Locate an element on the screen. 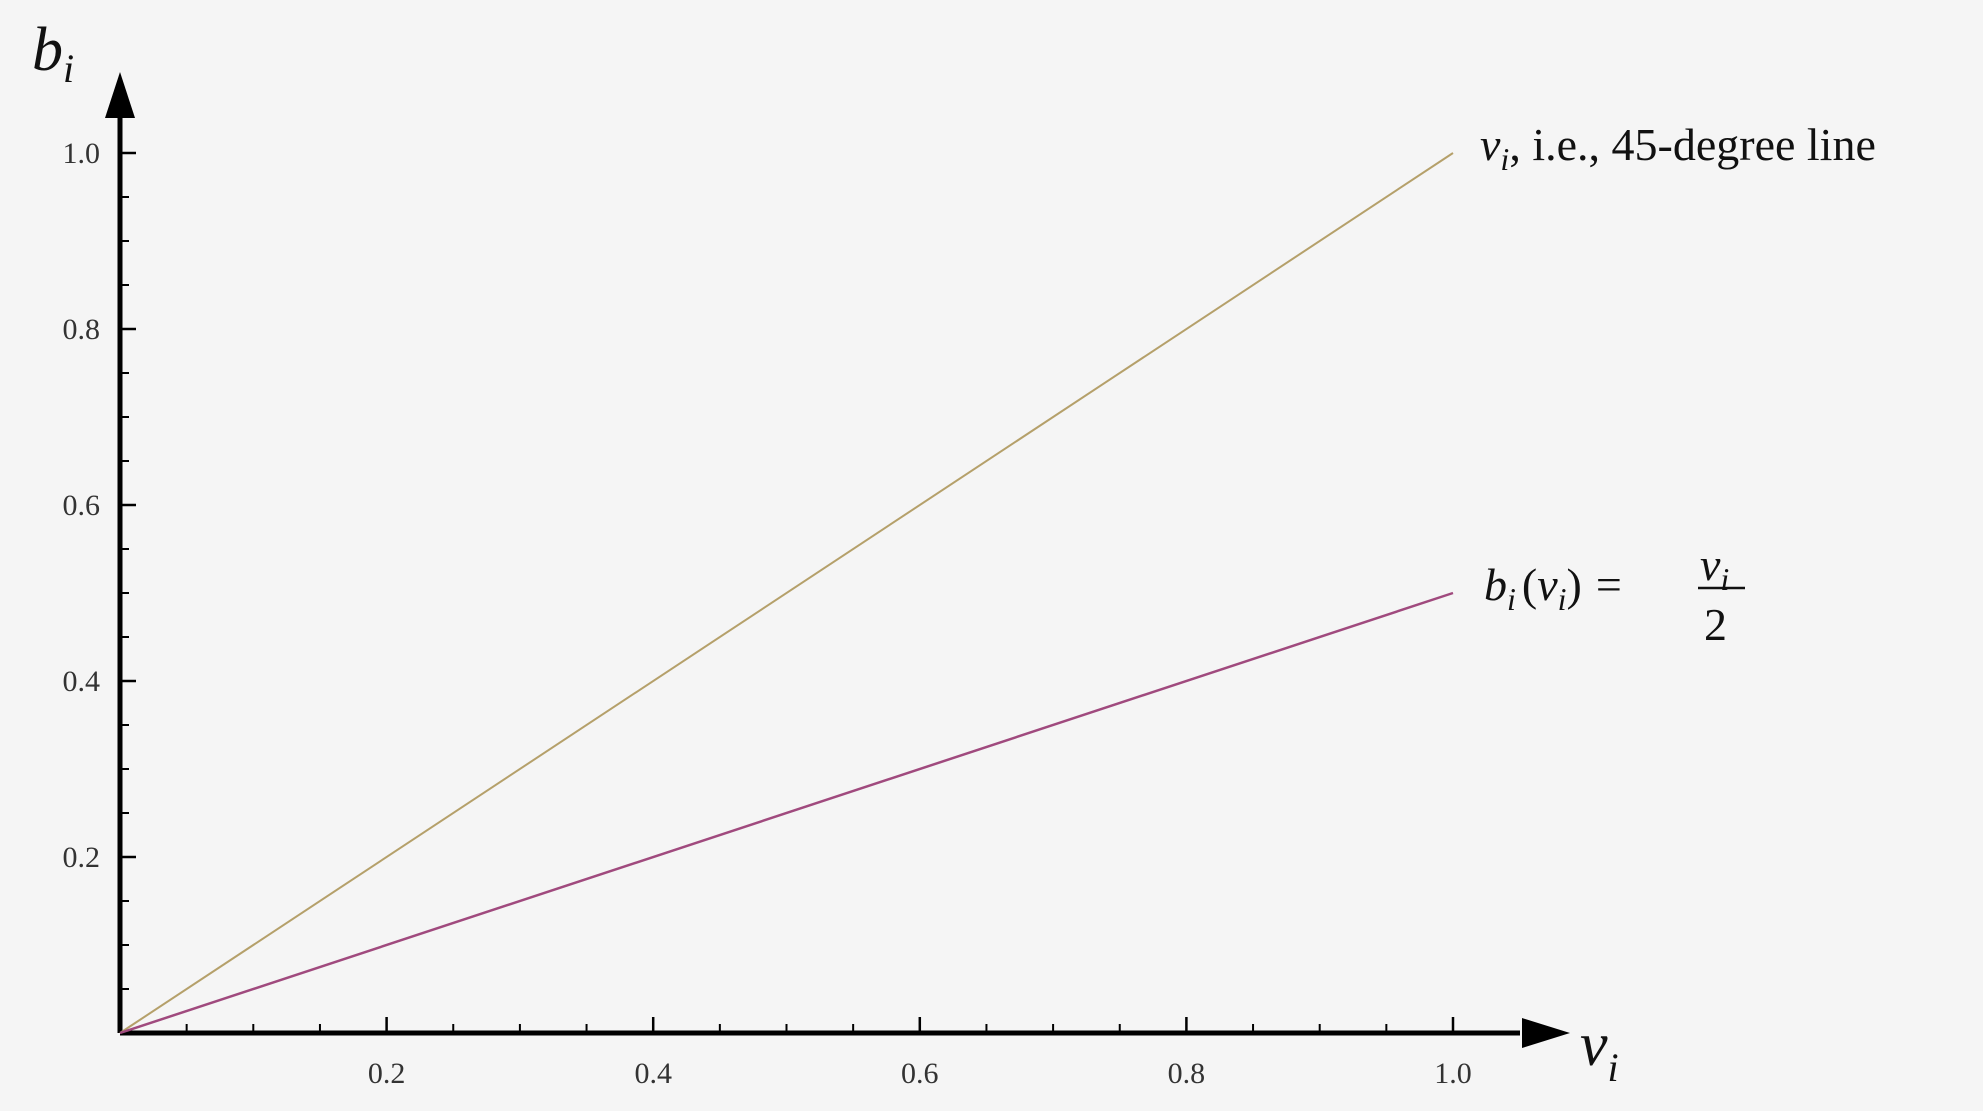 The height and width of the screenshot is (1111, 1983). annotation-bid-function: bi (vi) = vi 2 is located at coordinates (1614, 594).